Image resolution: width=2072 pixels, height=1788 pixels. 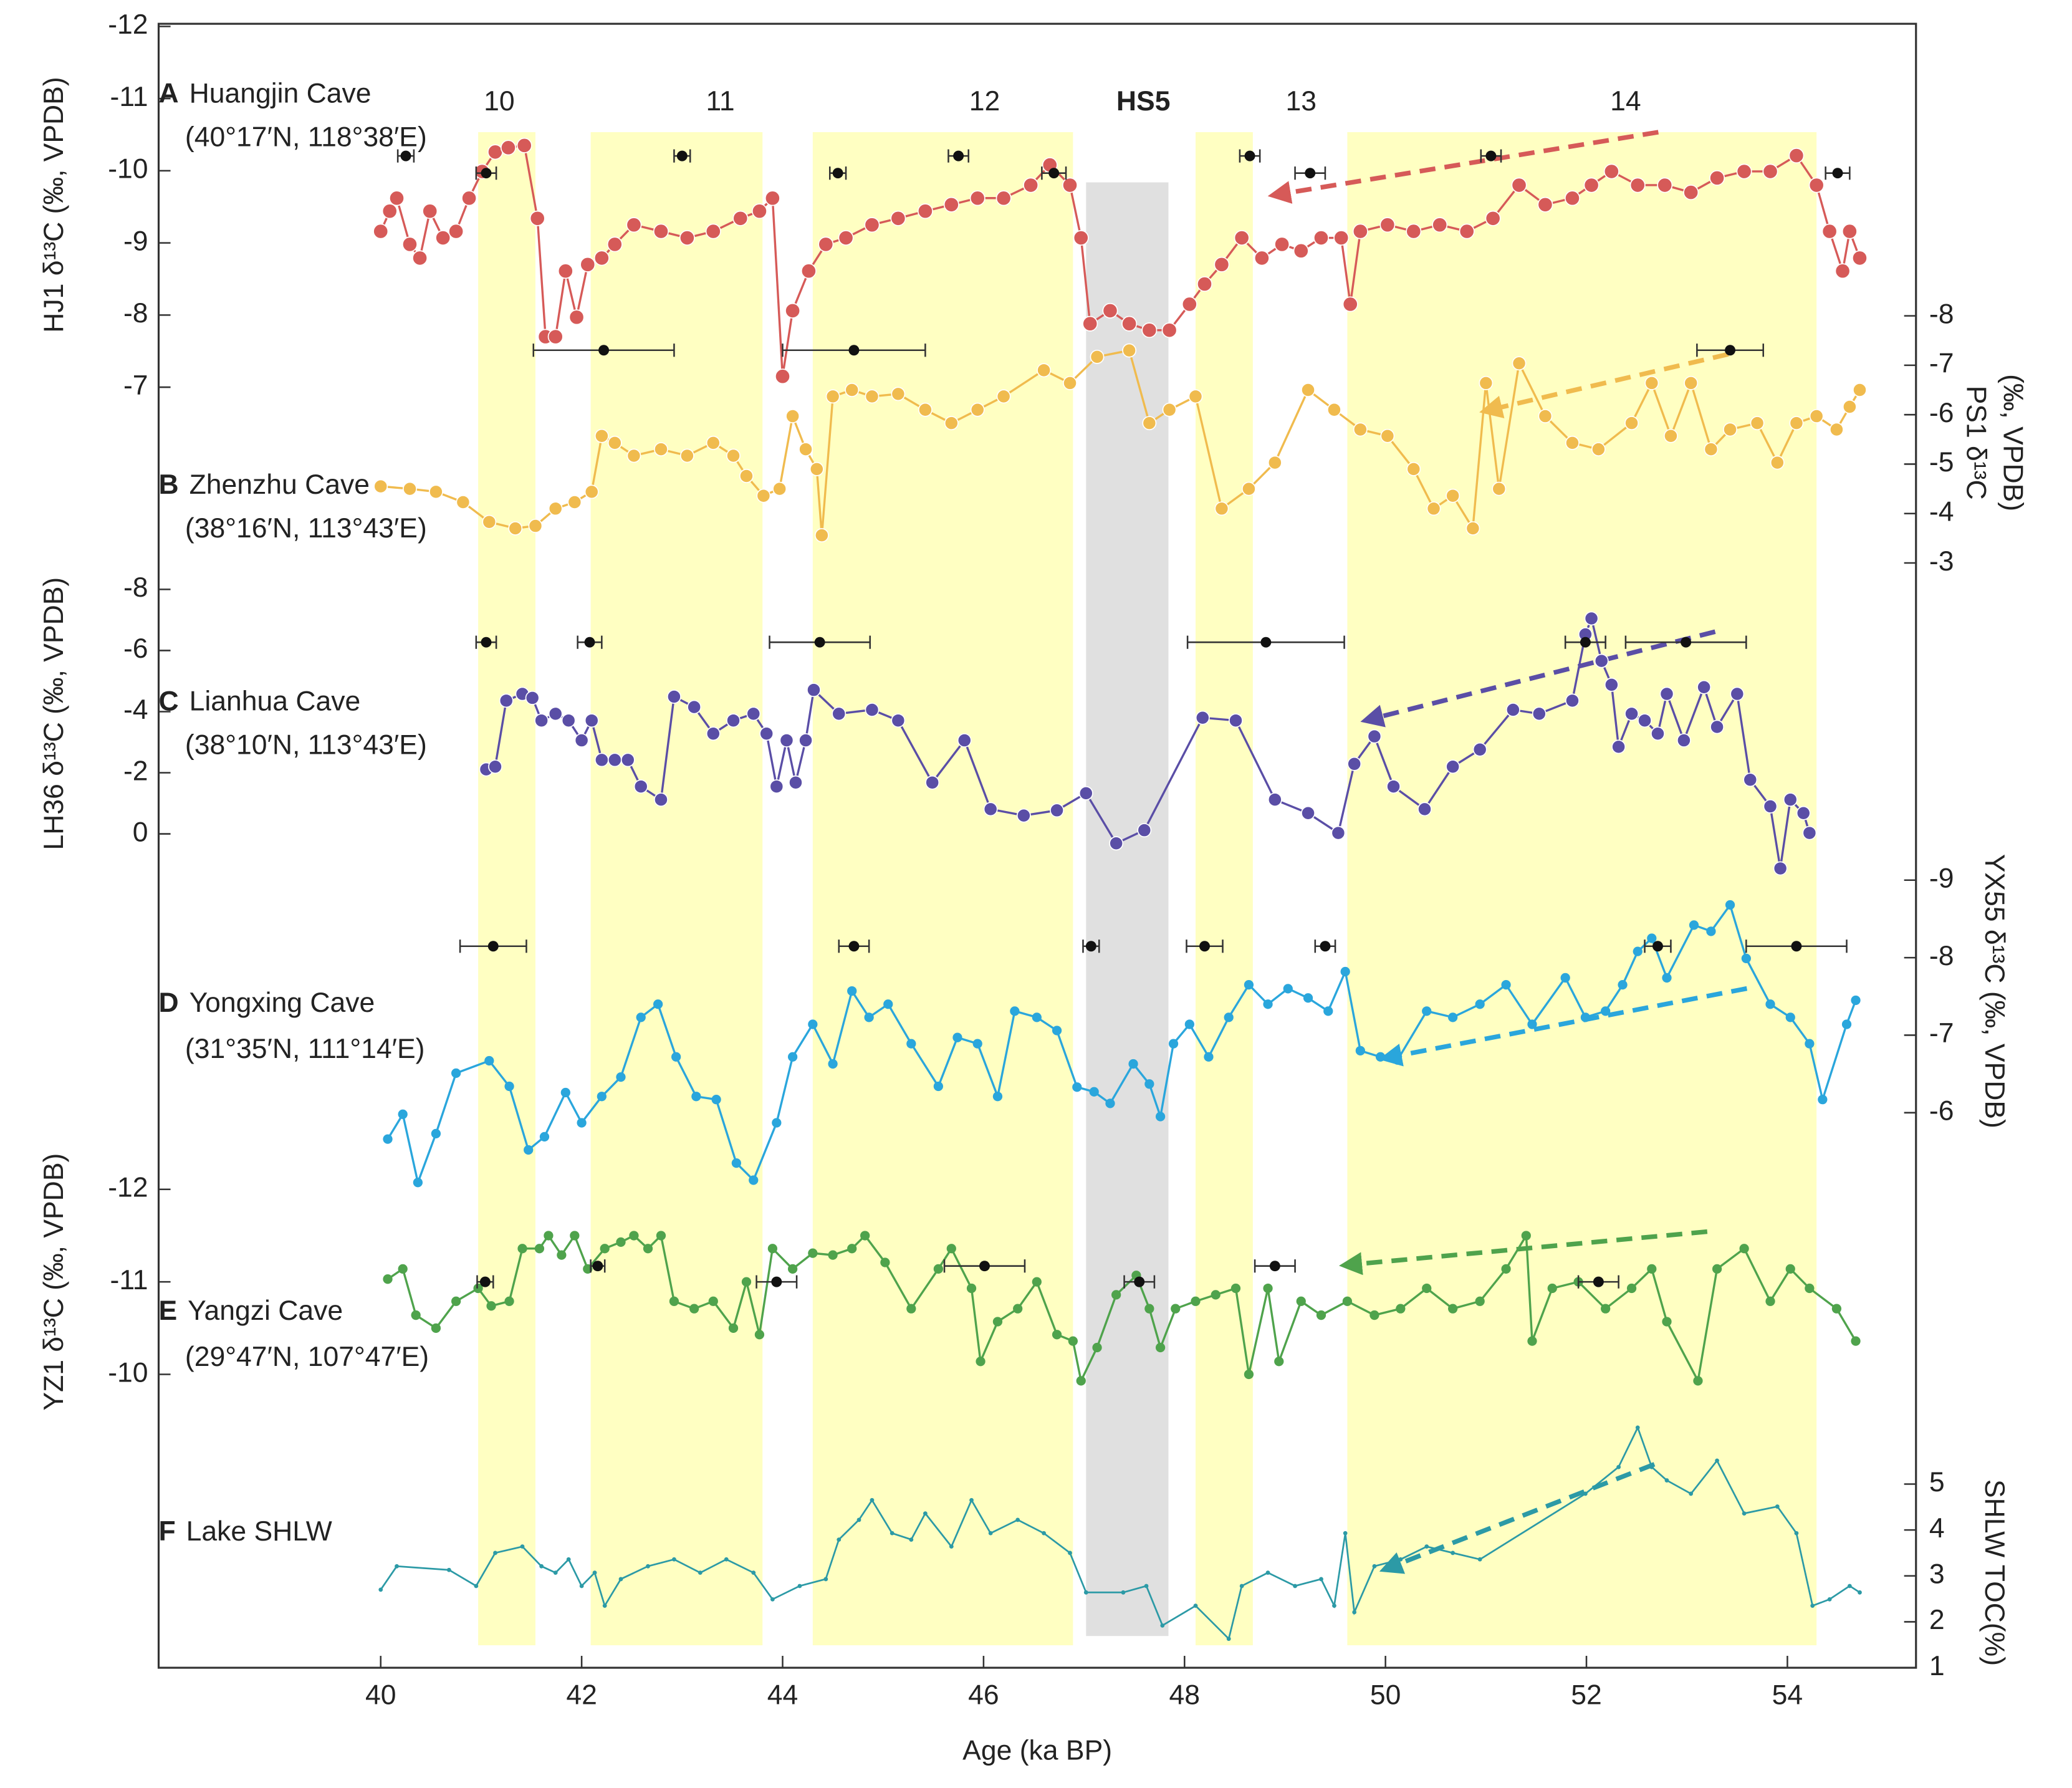 What do you see at coordinates (306, 528) in the screenshot?
I see `panel-location: (38°16′N, 113°43′E)` at bounding box center [306, 528].